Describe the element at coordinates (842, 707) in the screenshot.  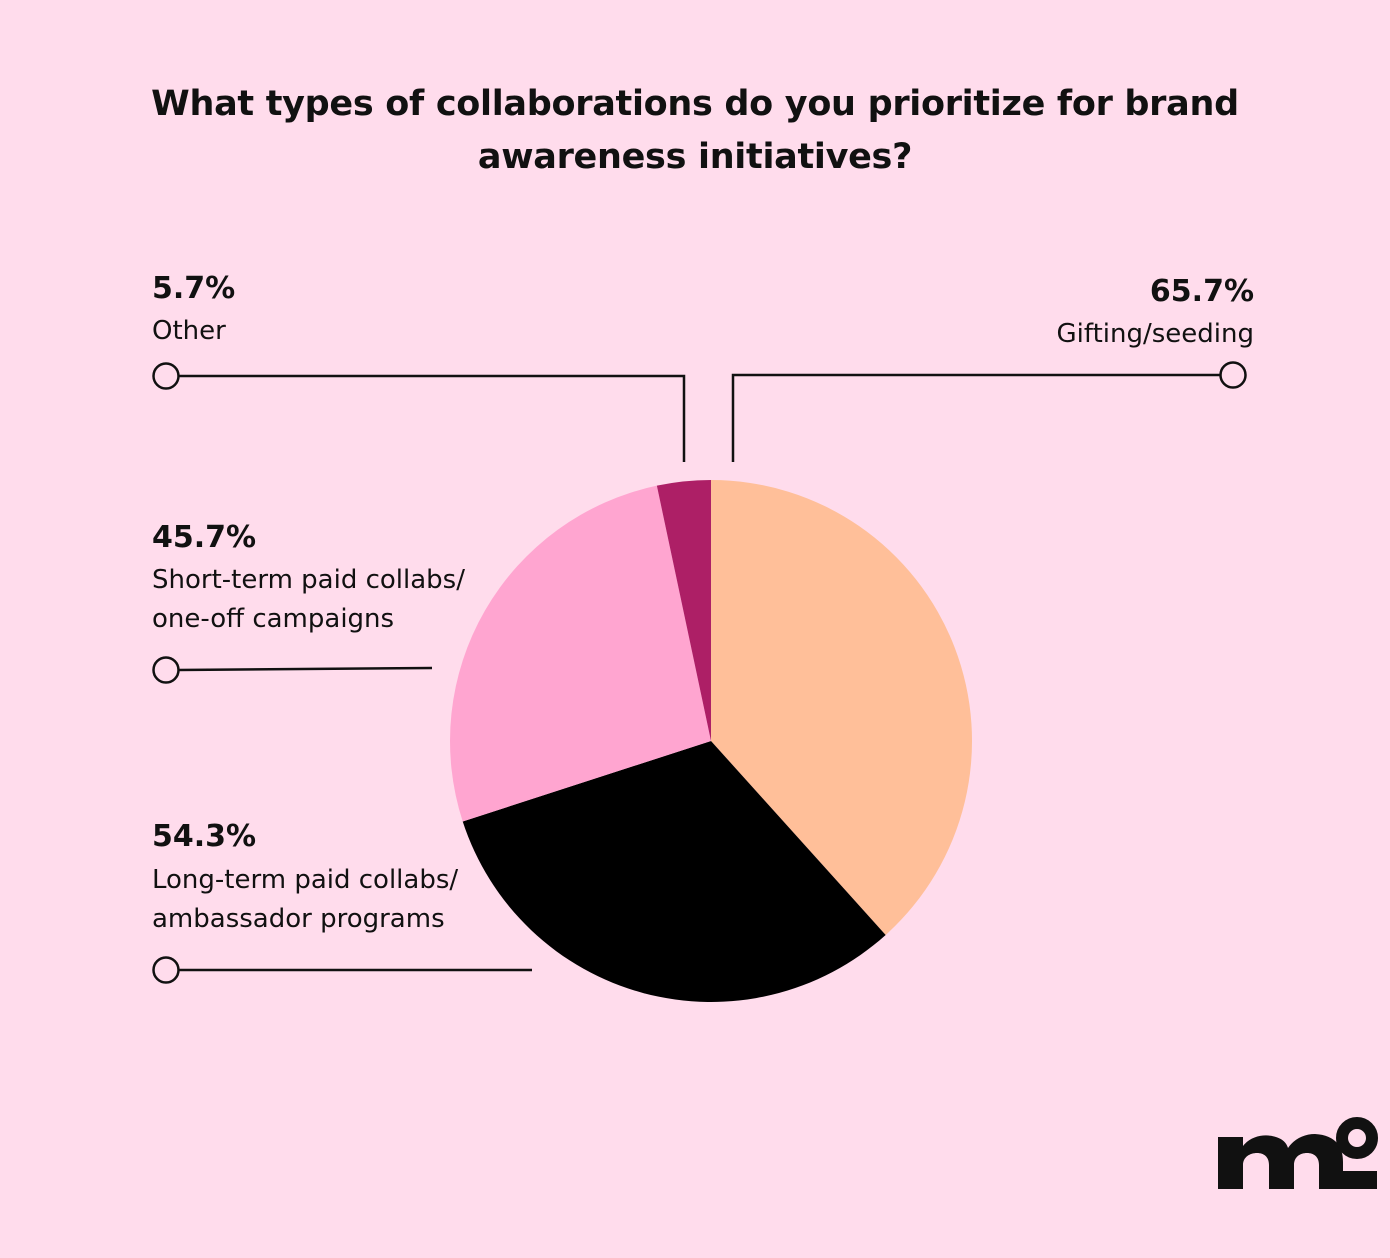
I see `pie-slice-gifting-seeding` at that location.